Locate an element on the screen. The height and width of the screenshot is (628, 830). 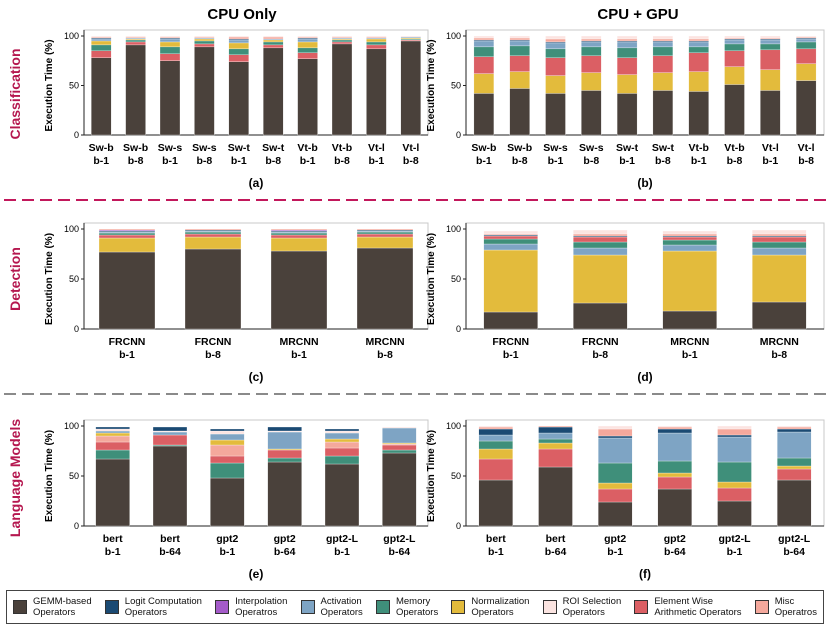
x-tick-label-model: gpt2 is located at coordinates (675, 539).